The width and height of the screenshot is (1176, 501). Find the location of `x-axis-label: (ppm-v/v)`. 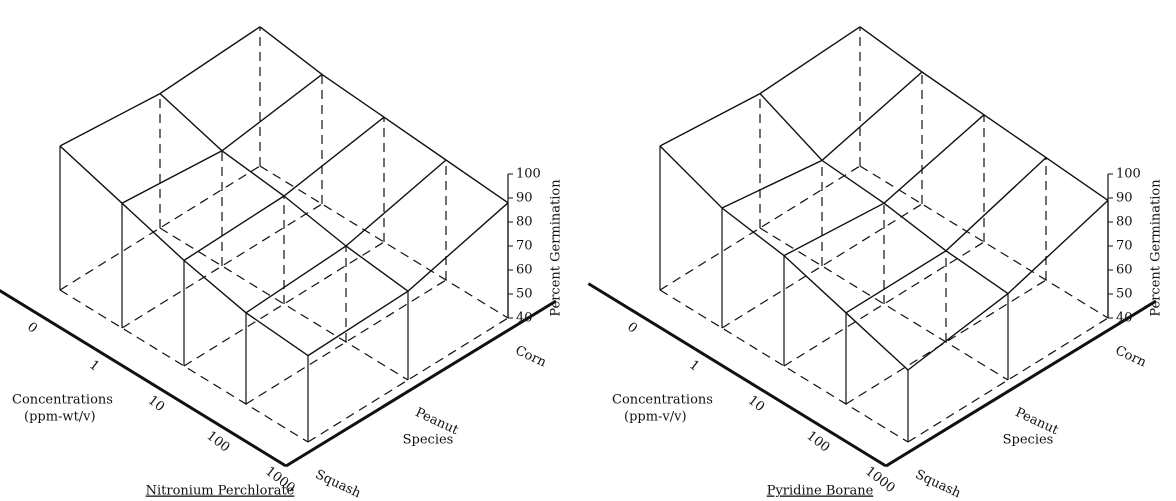

x-axis-label: (ppm-v/v) is located at coordinates (655, 417).